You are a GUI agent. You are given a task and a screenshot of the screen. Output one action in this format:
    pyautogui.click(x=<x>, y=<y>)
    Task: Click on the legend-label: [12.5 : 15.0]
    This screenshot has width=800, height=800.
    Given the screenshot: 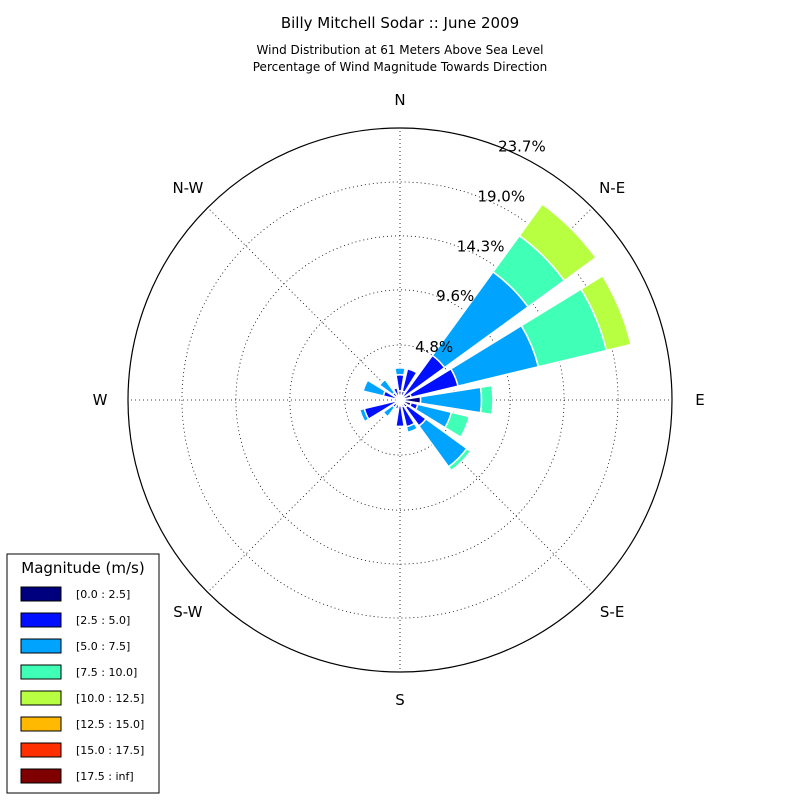 What is the action you would take?
    pyautogui.click(x=110, y=724)
    